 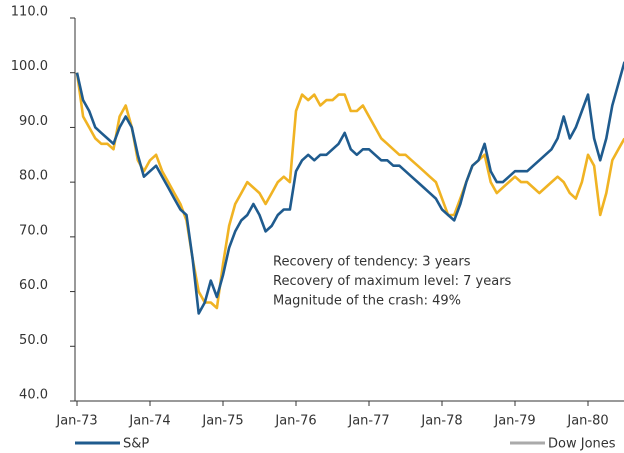 I want to click on y-tick-label: 70.0, so click(x=33, y=230).